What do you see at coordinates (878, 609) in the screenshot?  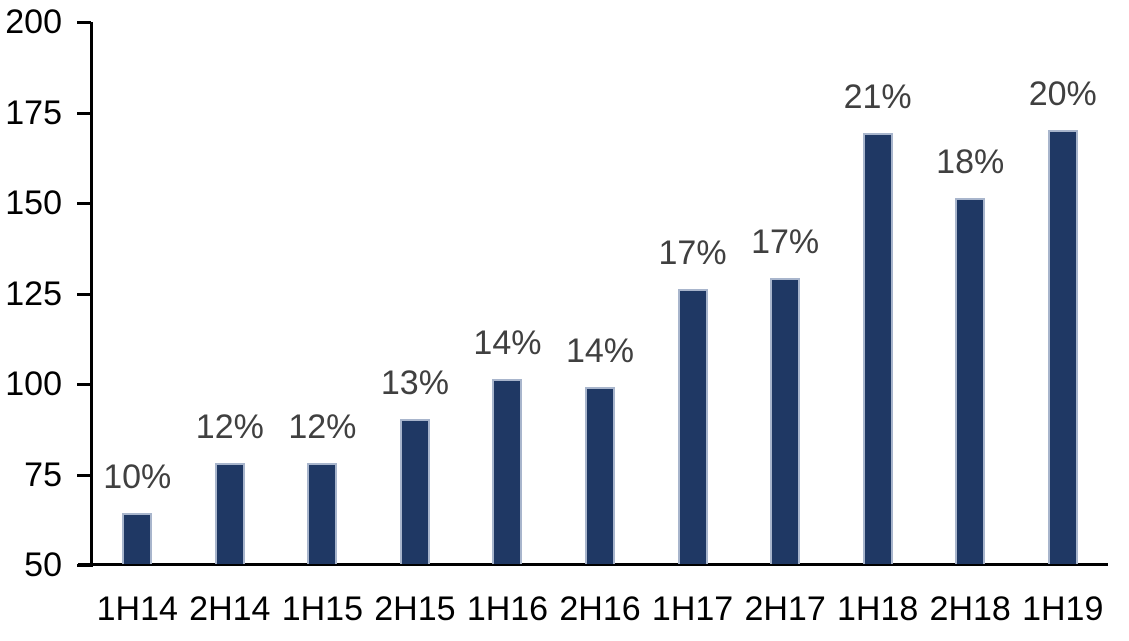 I see `x-axis-tick-label: 1H18` at bounding box center [878, 609].